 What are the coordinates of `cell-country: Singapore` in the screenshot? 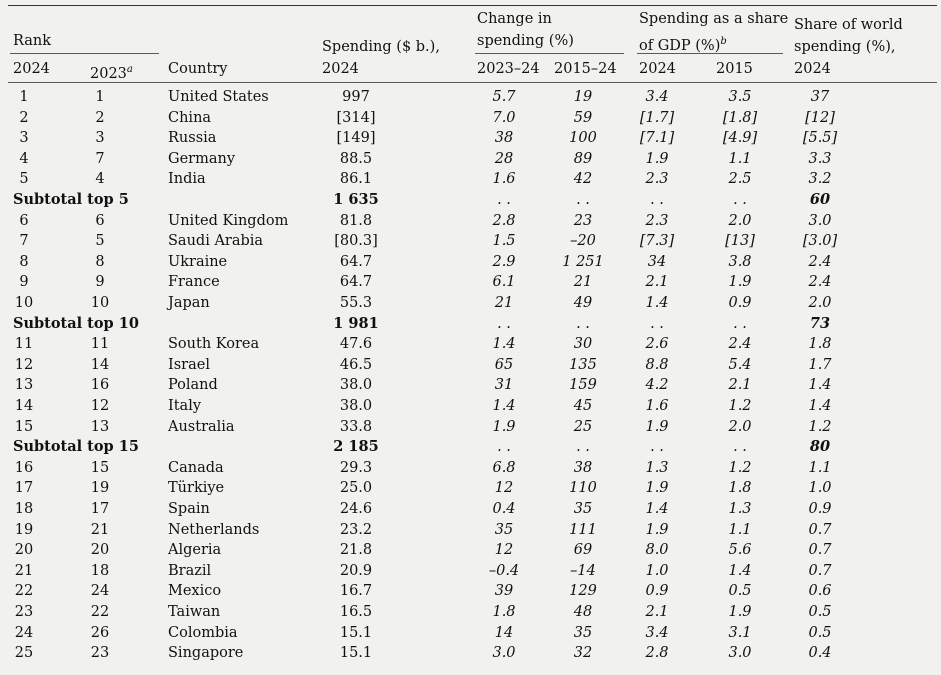 It's located at (206, 653).